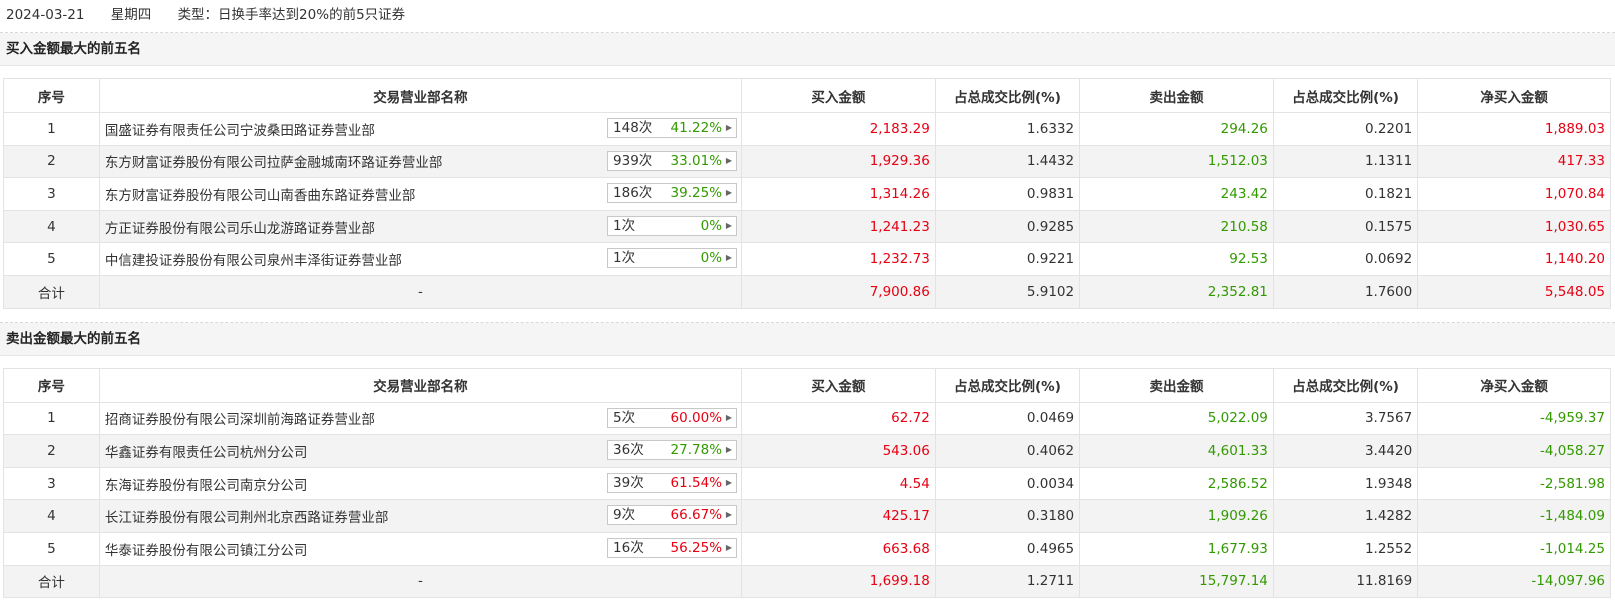 The height and width of the screenshot is (610, 1615). I want to click on net-buy-amount: 1,889.03, so click(1514, 129).